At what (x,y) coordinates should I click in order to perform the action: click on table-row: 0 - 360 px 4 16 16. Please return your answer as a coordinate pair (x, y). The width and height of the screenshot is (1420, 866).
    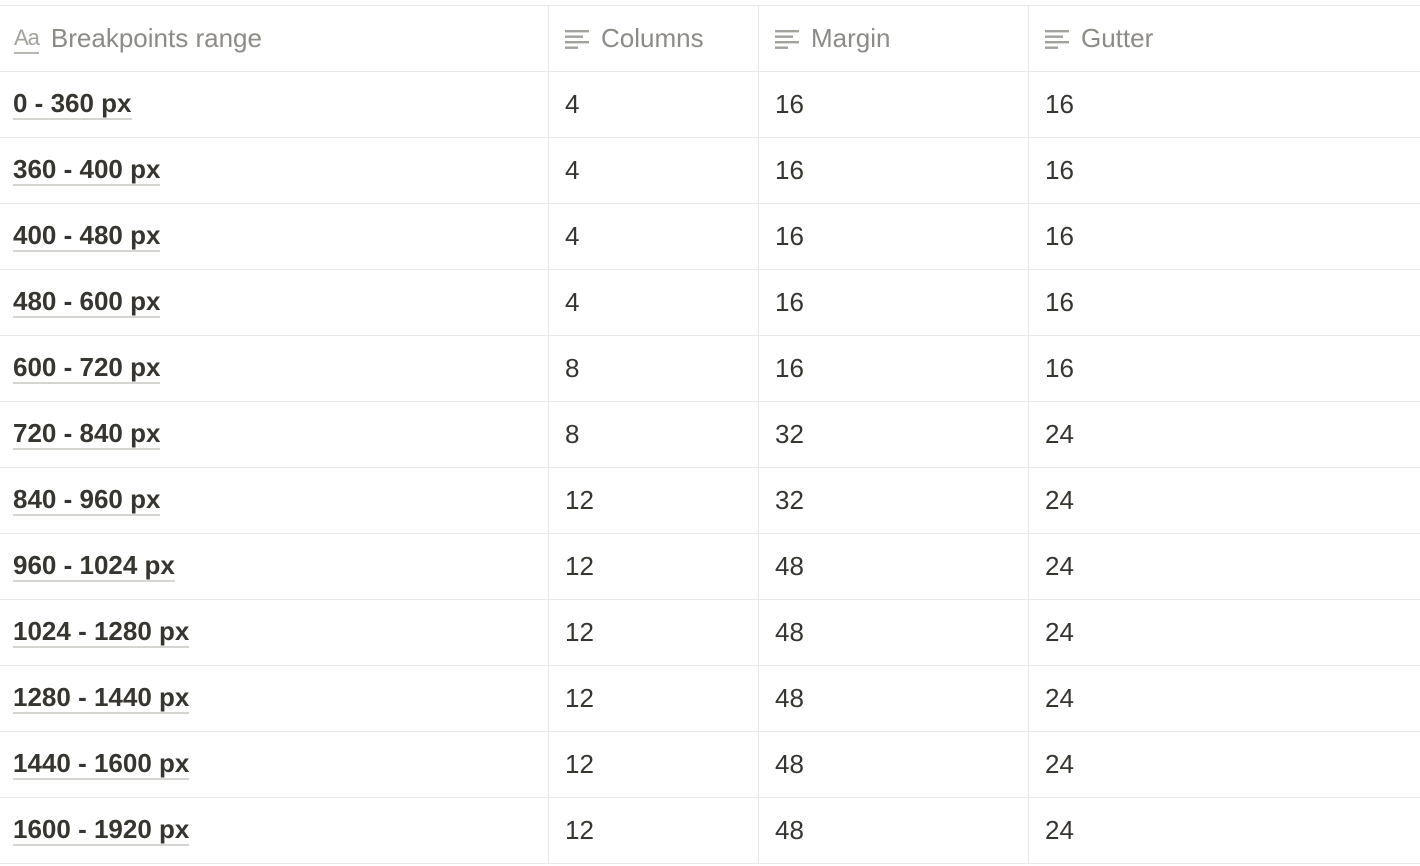
    Looking at the image, I should click on (710, 105).